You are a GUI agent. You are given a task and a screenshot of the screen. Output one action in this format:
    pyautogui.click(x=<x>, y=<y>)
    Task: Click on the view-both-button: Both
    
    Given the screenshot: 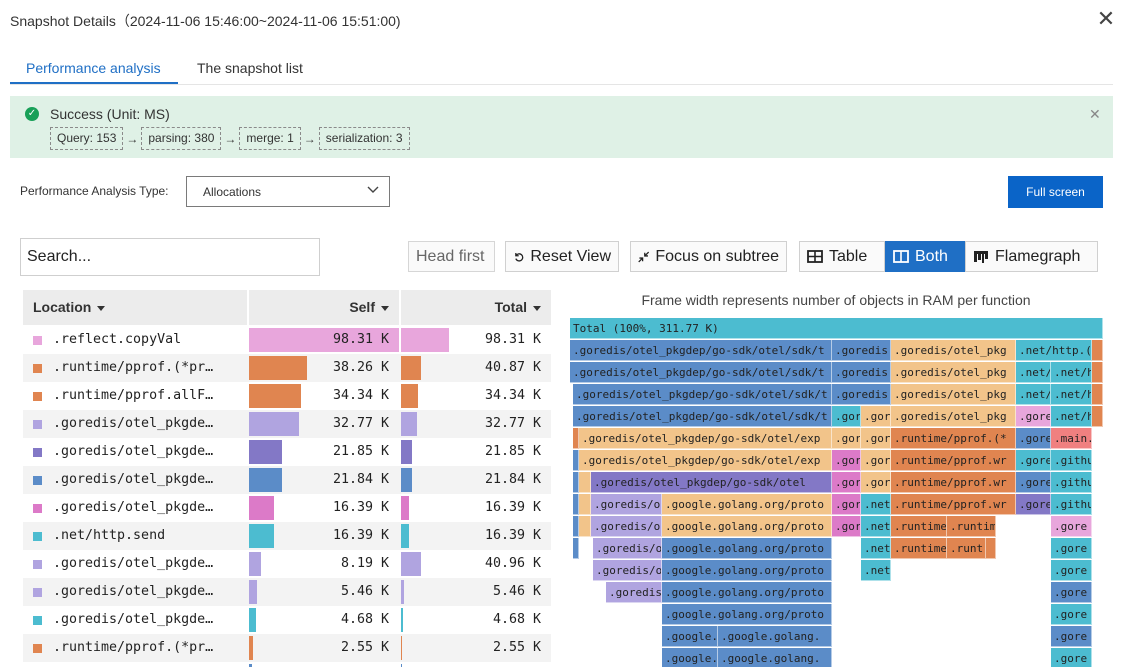 What is the action you would take?
    pyautogui.click(x=925, y=256)
    